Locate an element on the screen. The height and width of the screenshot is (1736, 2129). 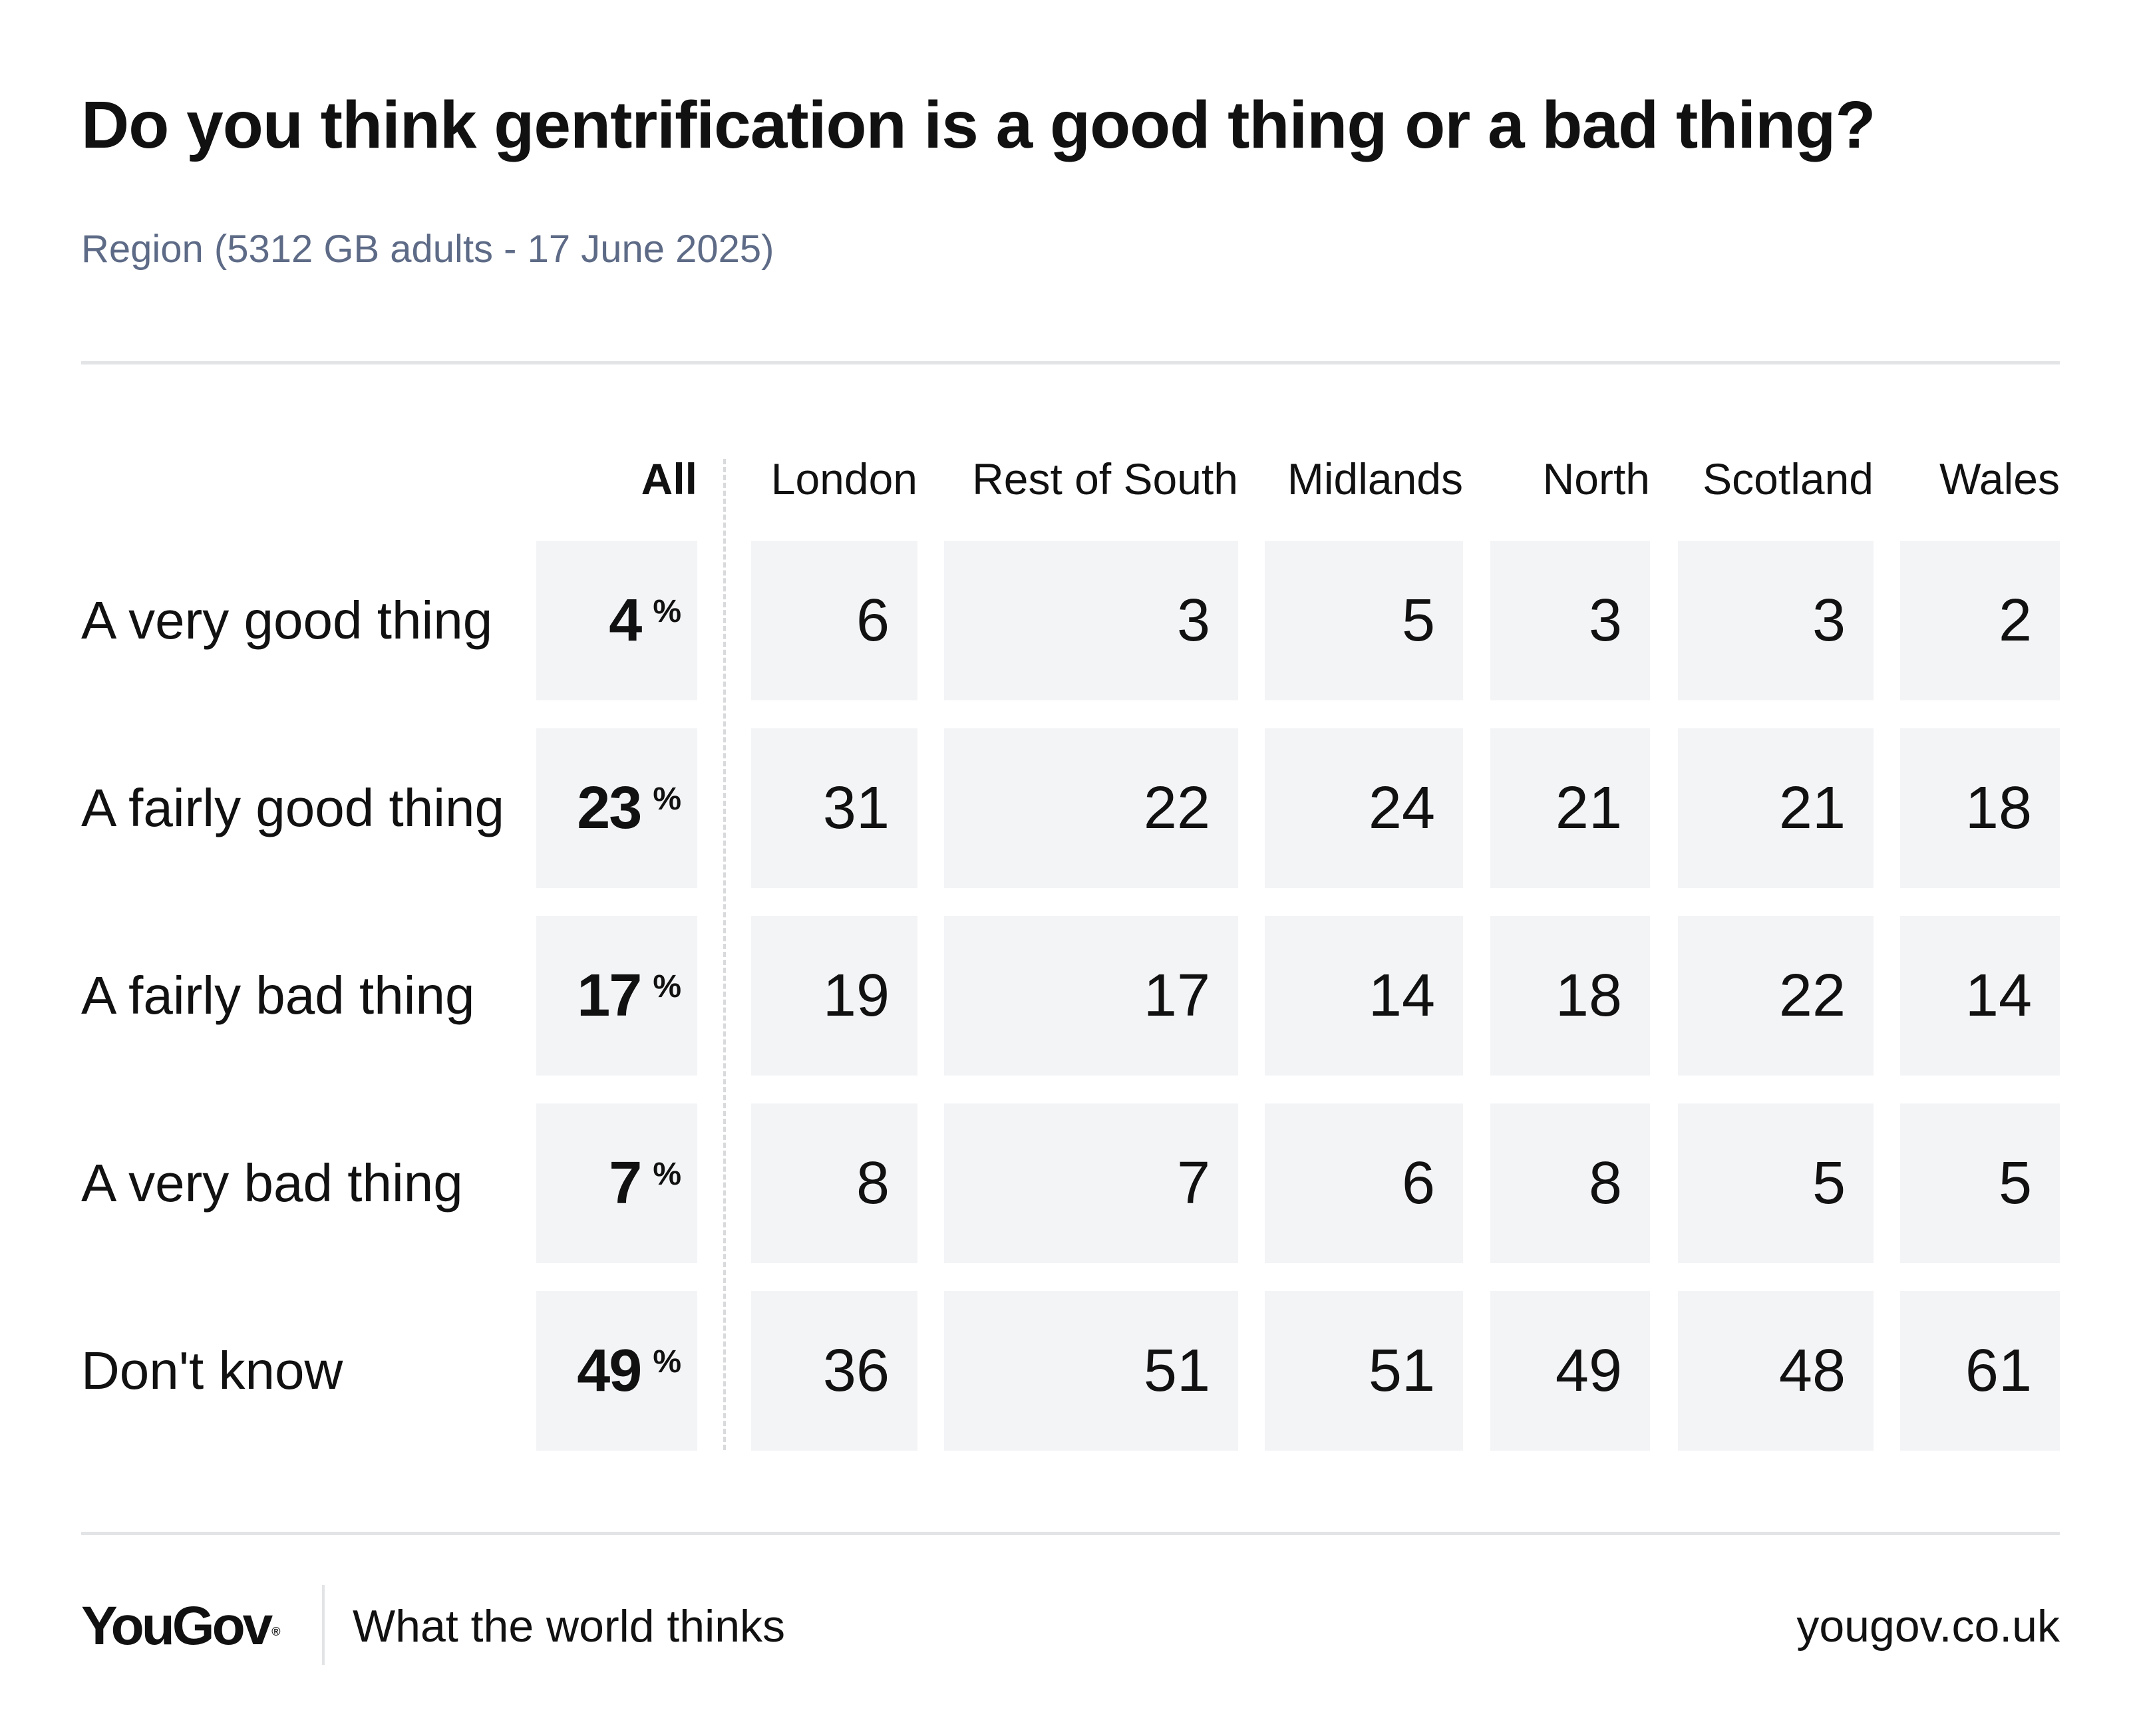
row-label: Don't know is located at coordinates (212, 1370).